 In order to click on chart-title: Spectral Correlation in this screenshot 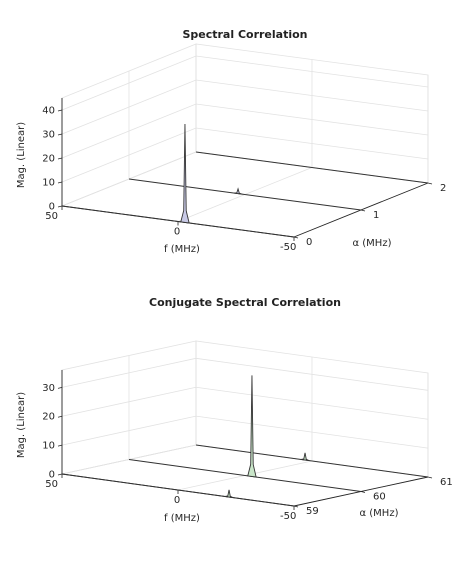, I will do `click(244, 34)`.